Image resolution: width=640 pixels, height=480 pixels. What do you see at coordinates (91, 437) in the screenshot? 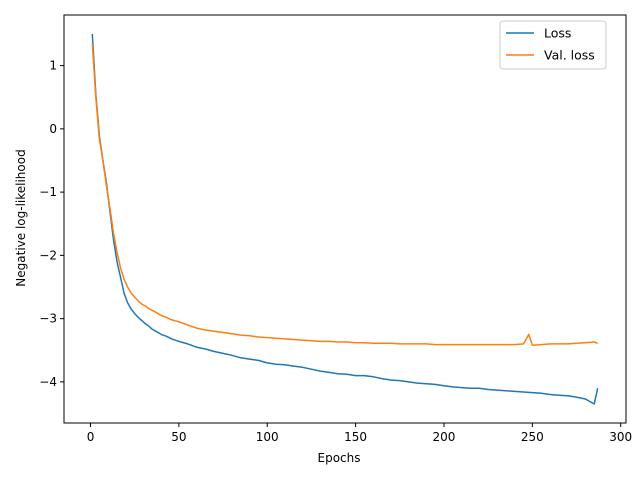
I see `x-tick-label: 0` at bounding box center [91, 437].